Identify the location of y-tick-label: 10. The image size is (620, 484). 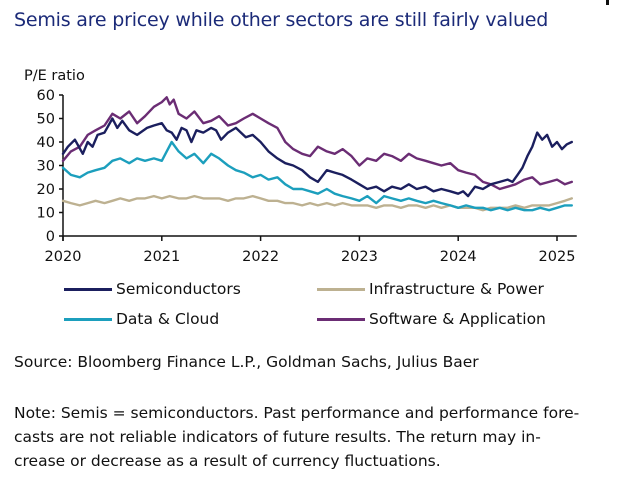
(46, 214).